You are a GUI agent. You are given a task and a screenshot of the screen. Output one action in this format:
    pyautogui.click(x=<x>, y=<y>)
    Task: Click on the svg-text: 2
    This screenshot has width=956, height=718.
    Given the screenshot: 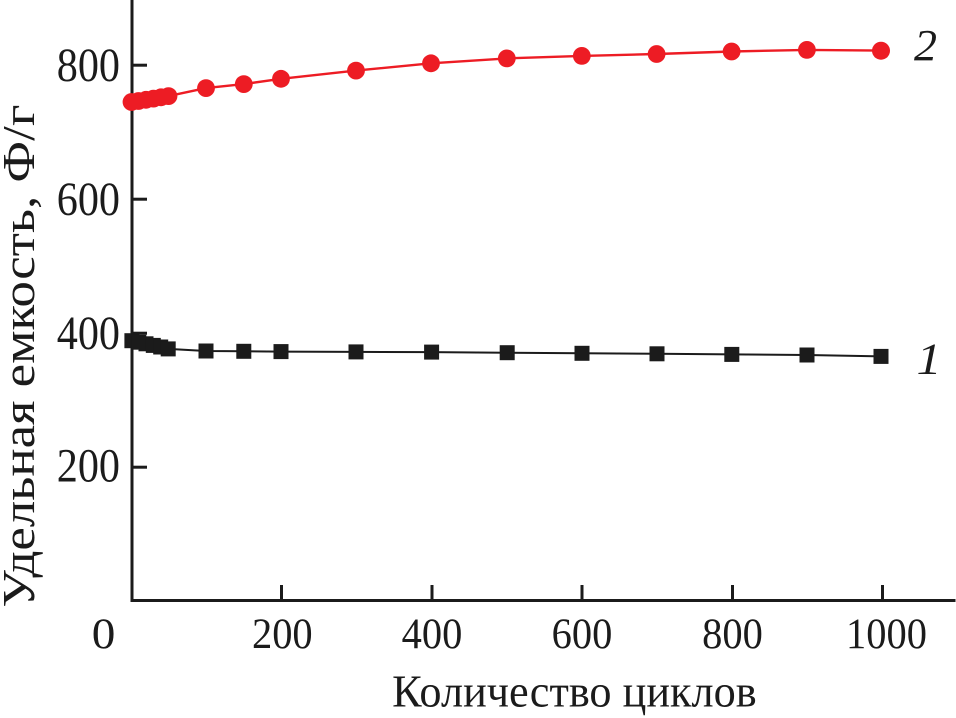 What is the action you would take?
    pyautogui.click(x=925, y=45)
    